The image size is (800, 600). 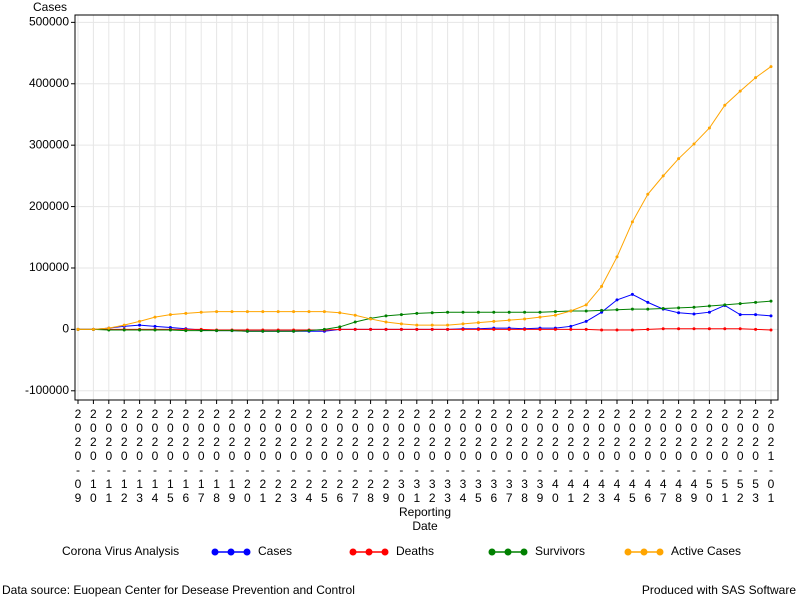 What do you see at coordinates (120, 551) in the screenshot?
I see `legend-title: Corona Virus Analysis` at bounding box center [120, 551].